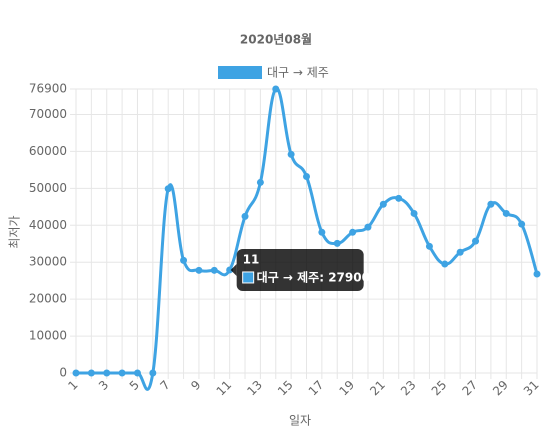  I want to click on x-tick-label: 7, so click(164, 385).